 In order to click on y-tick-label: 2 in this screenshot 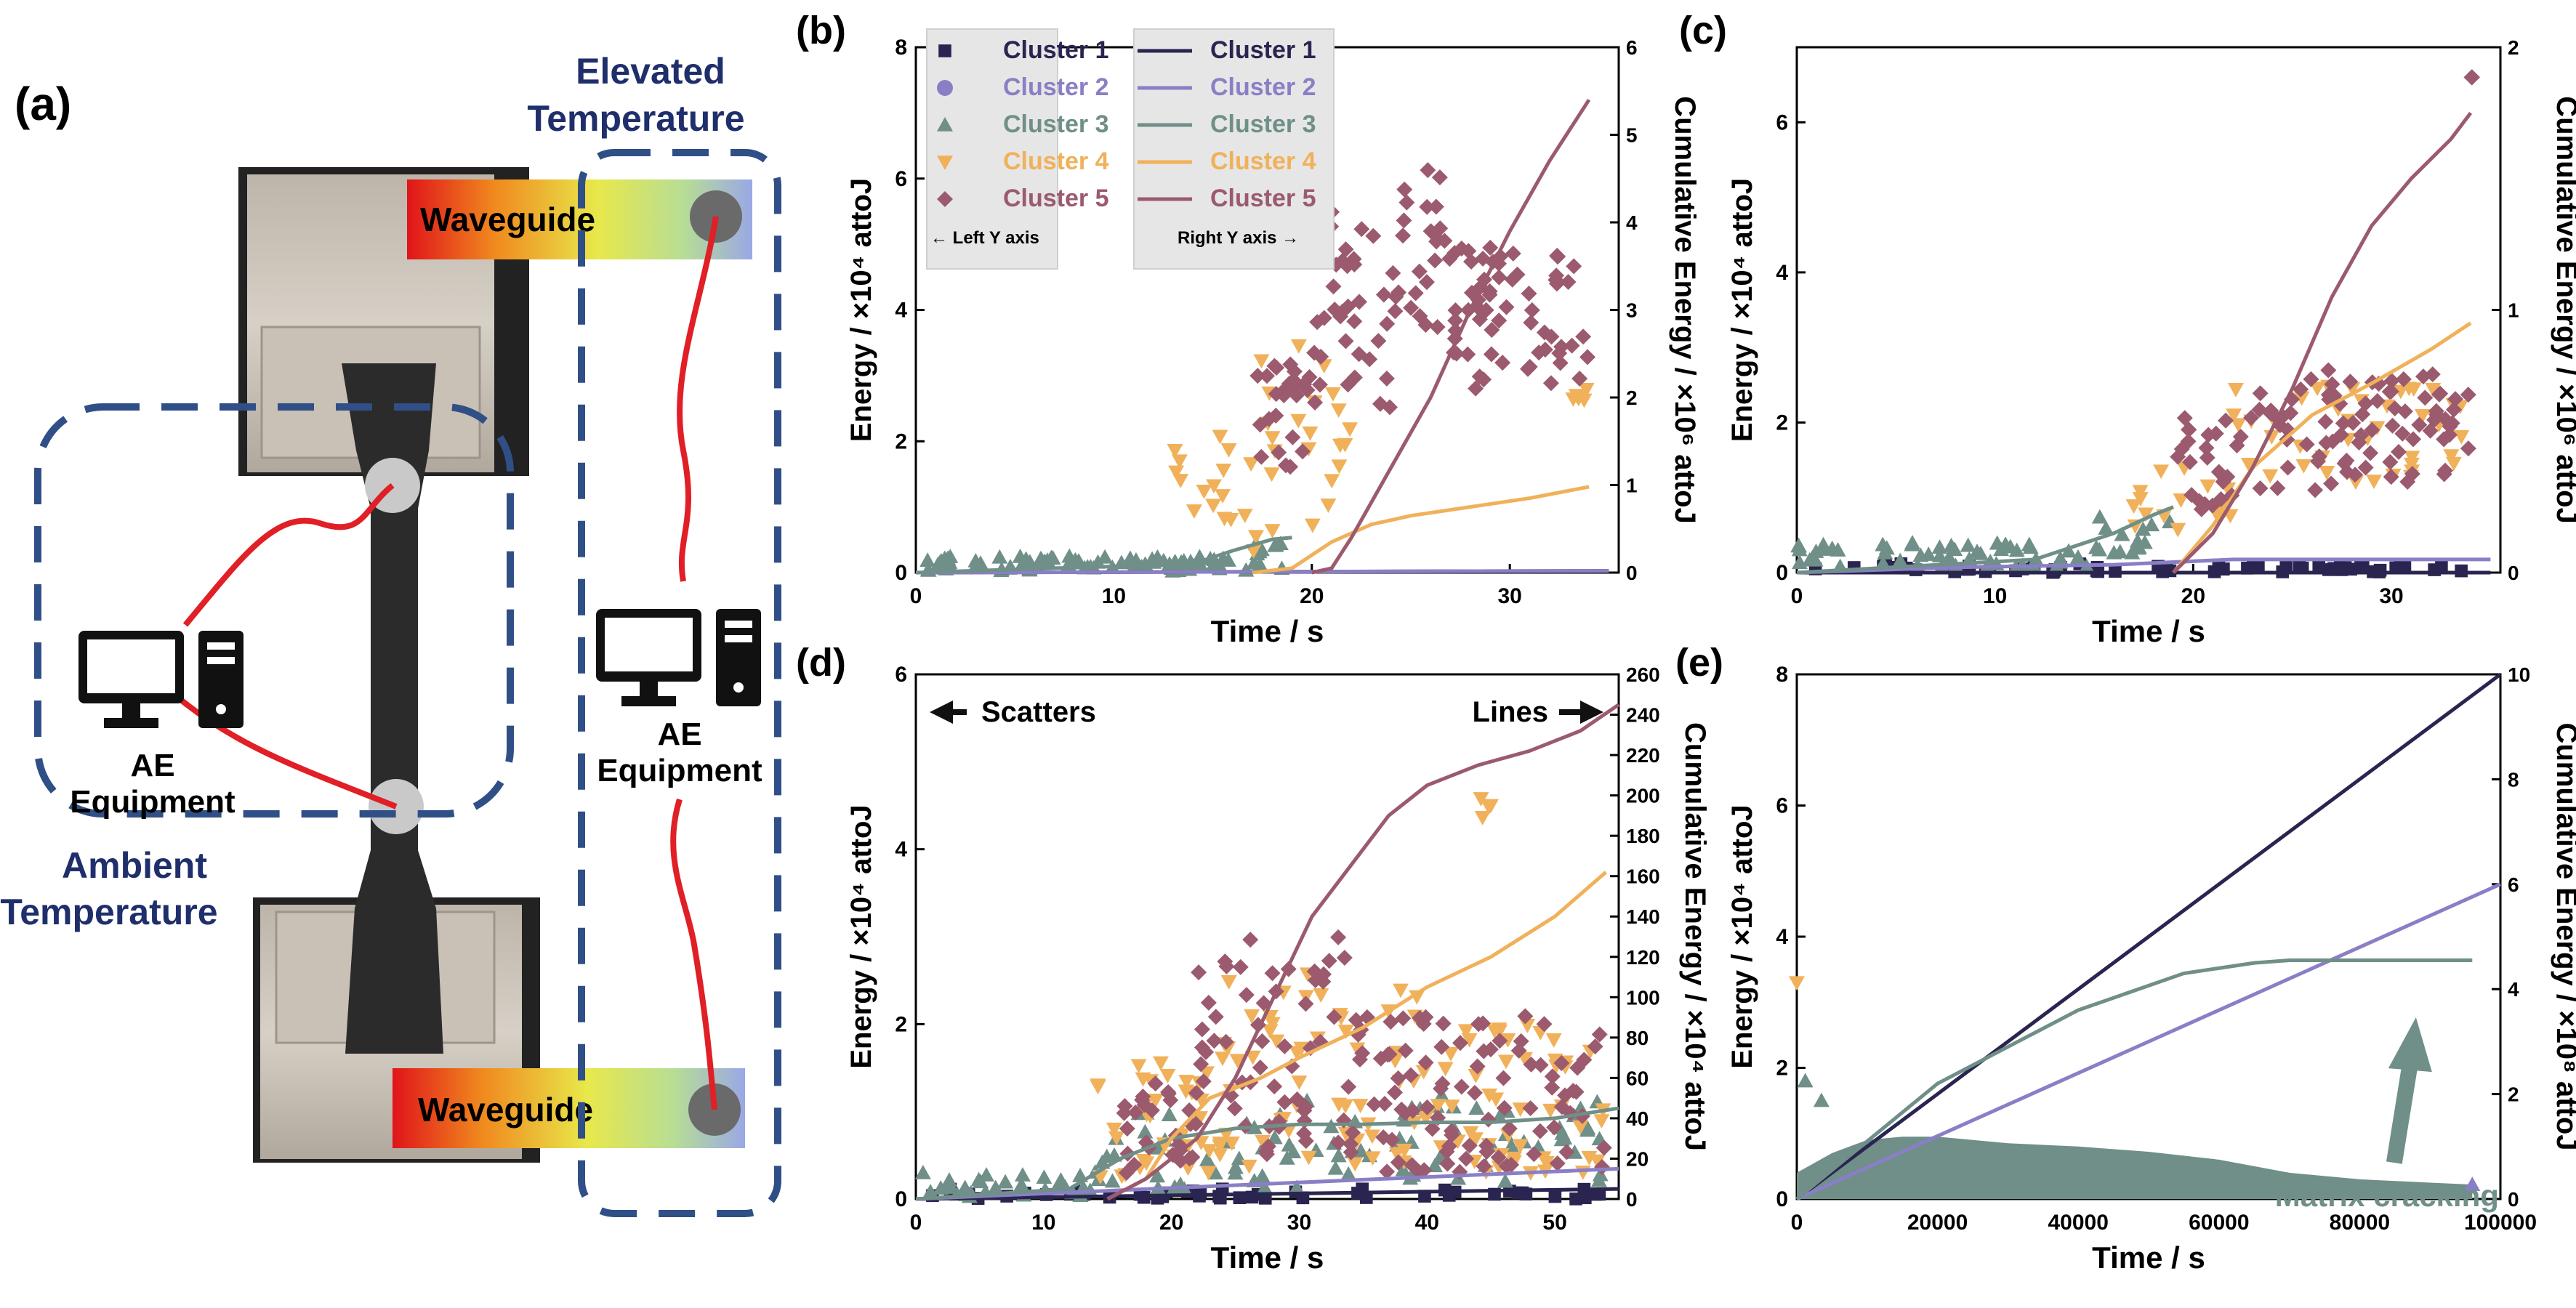, I will do `click(901, 1024)`.